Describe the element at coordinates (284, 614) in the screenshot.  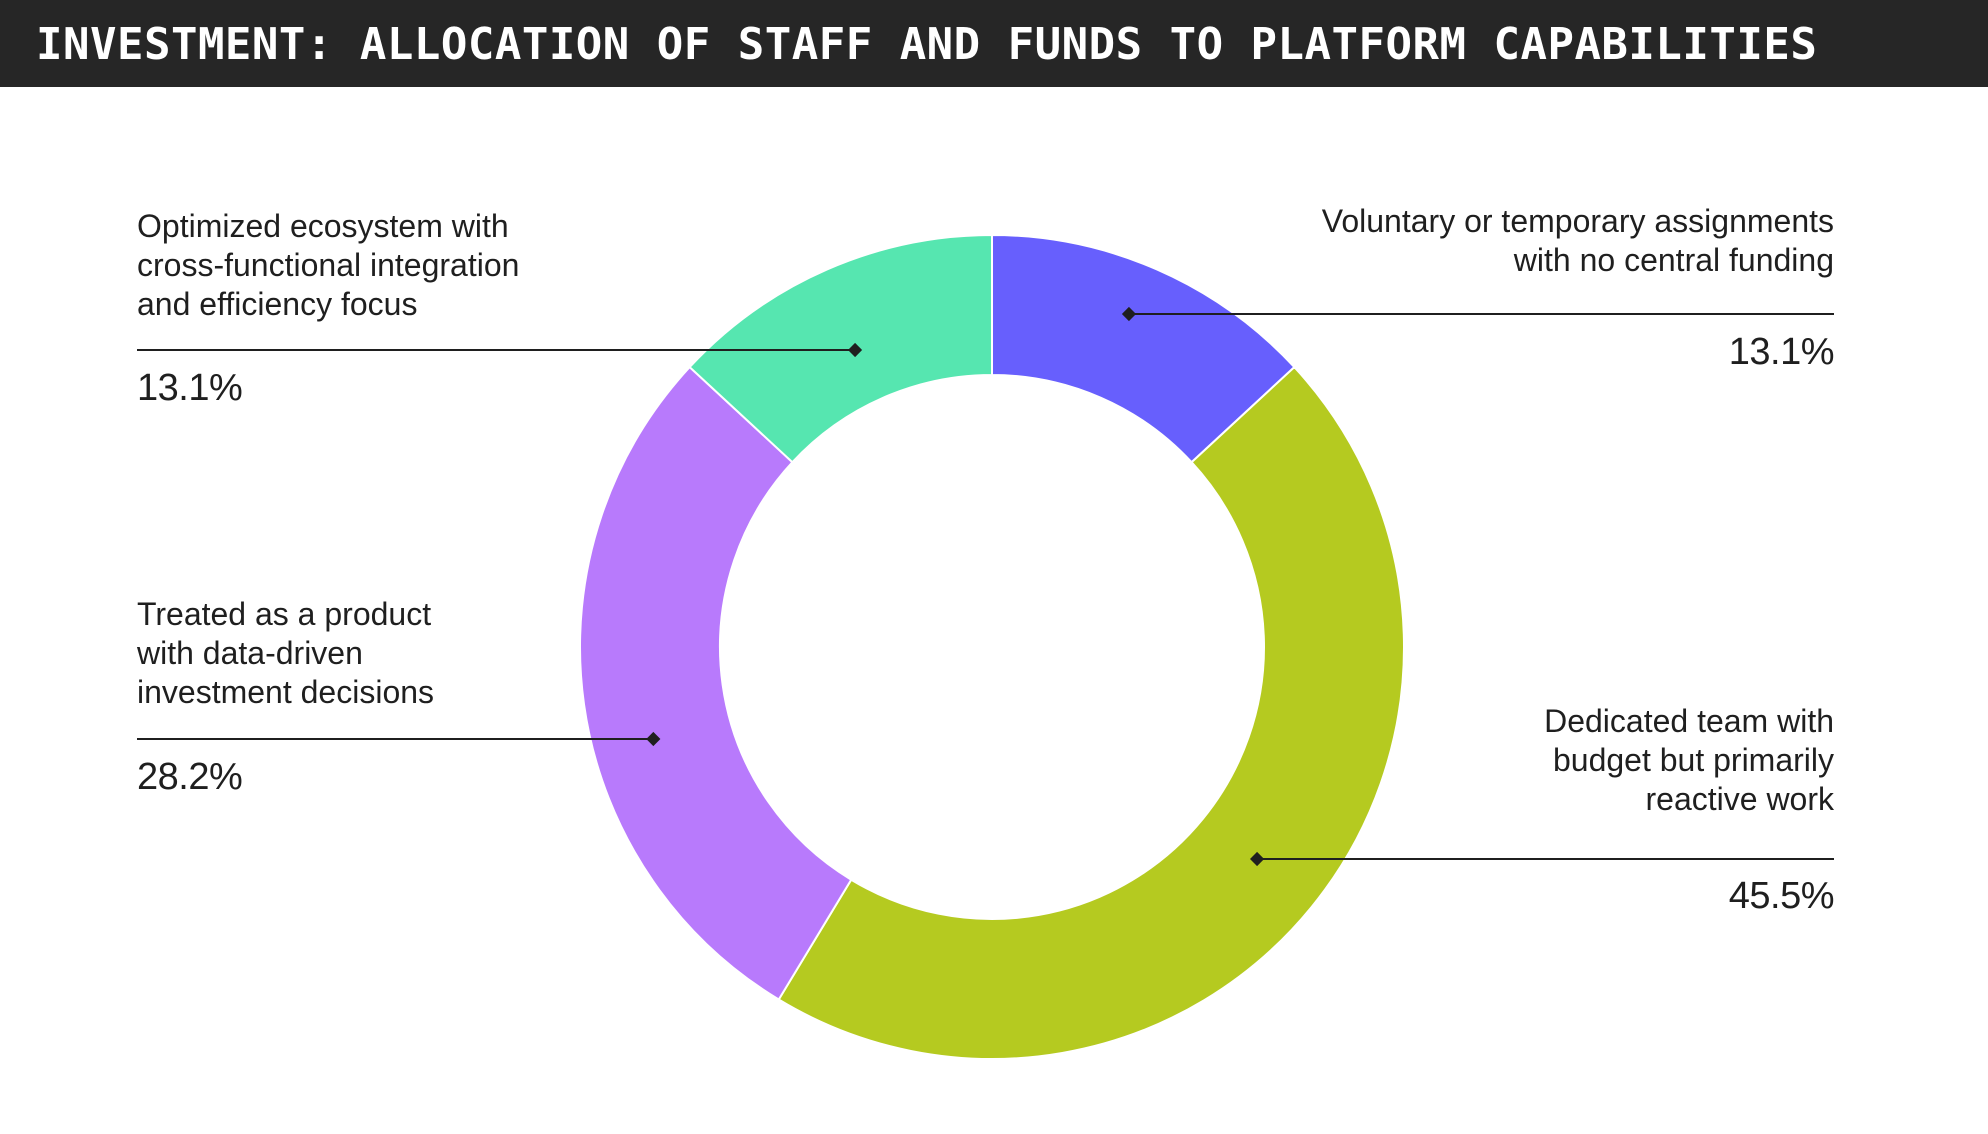
I see `slice-label: Treated as a product` at that location.